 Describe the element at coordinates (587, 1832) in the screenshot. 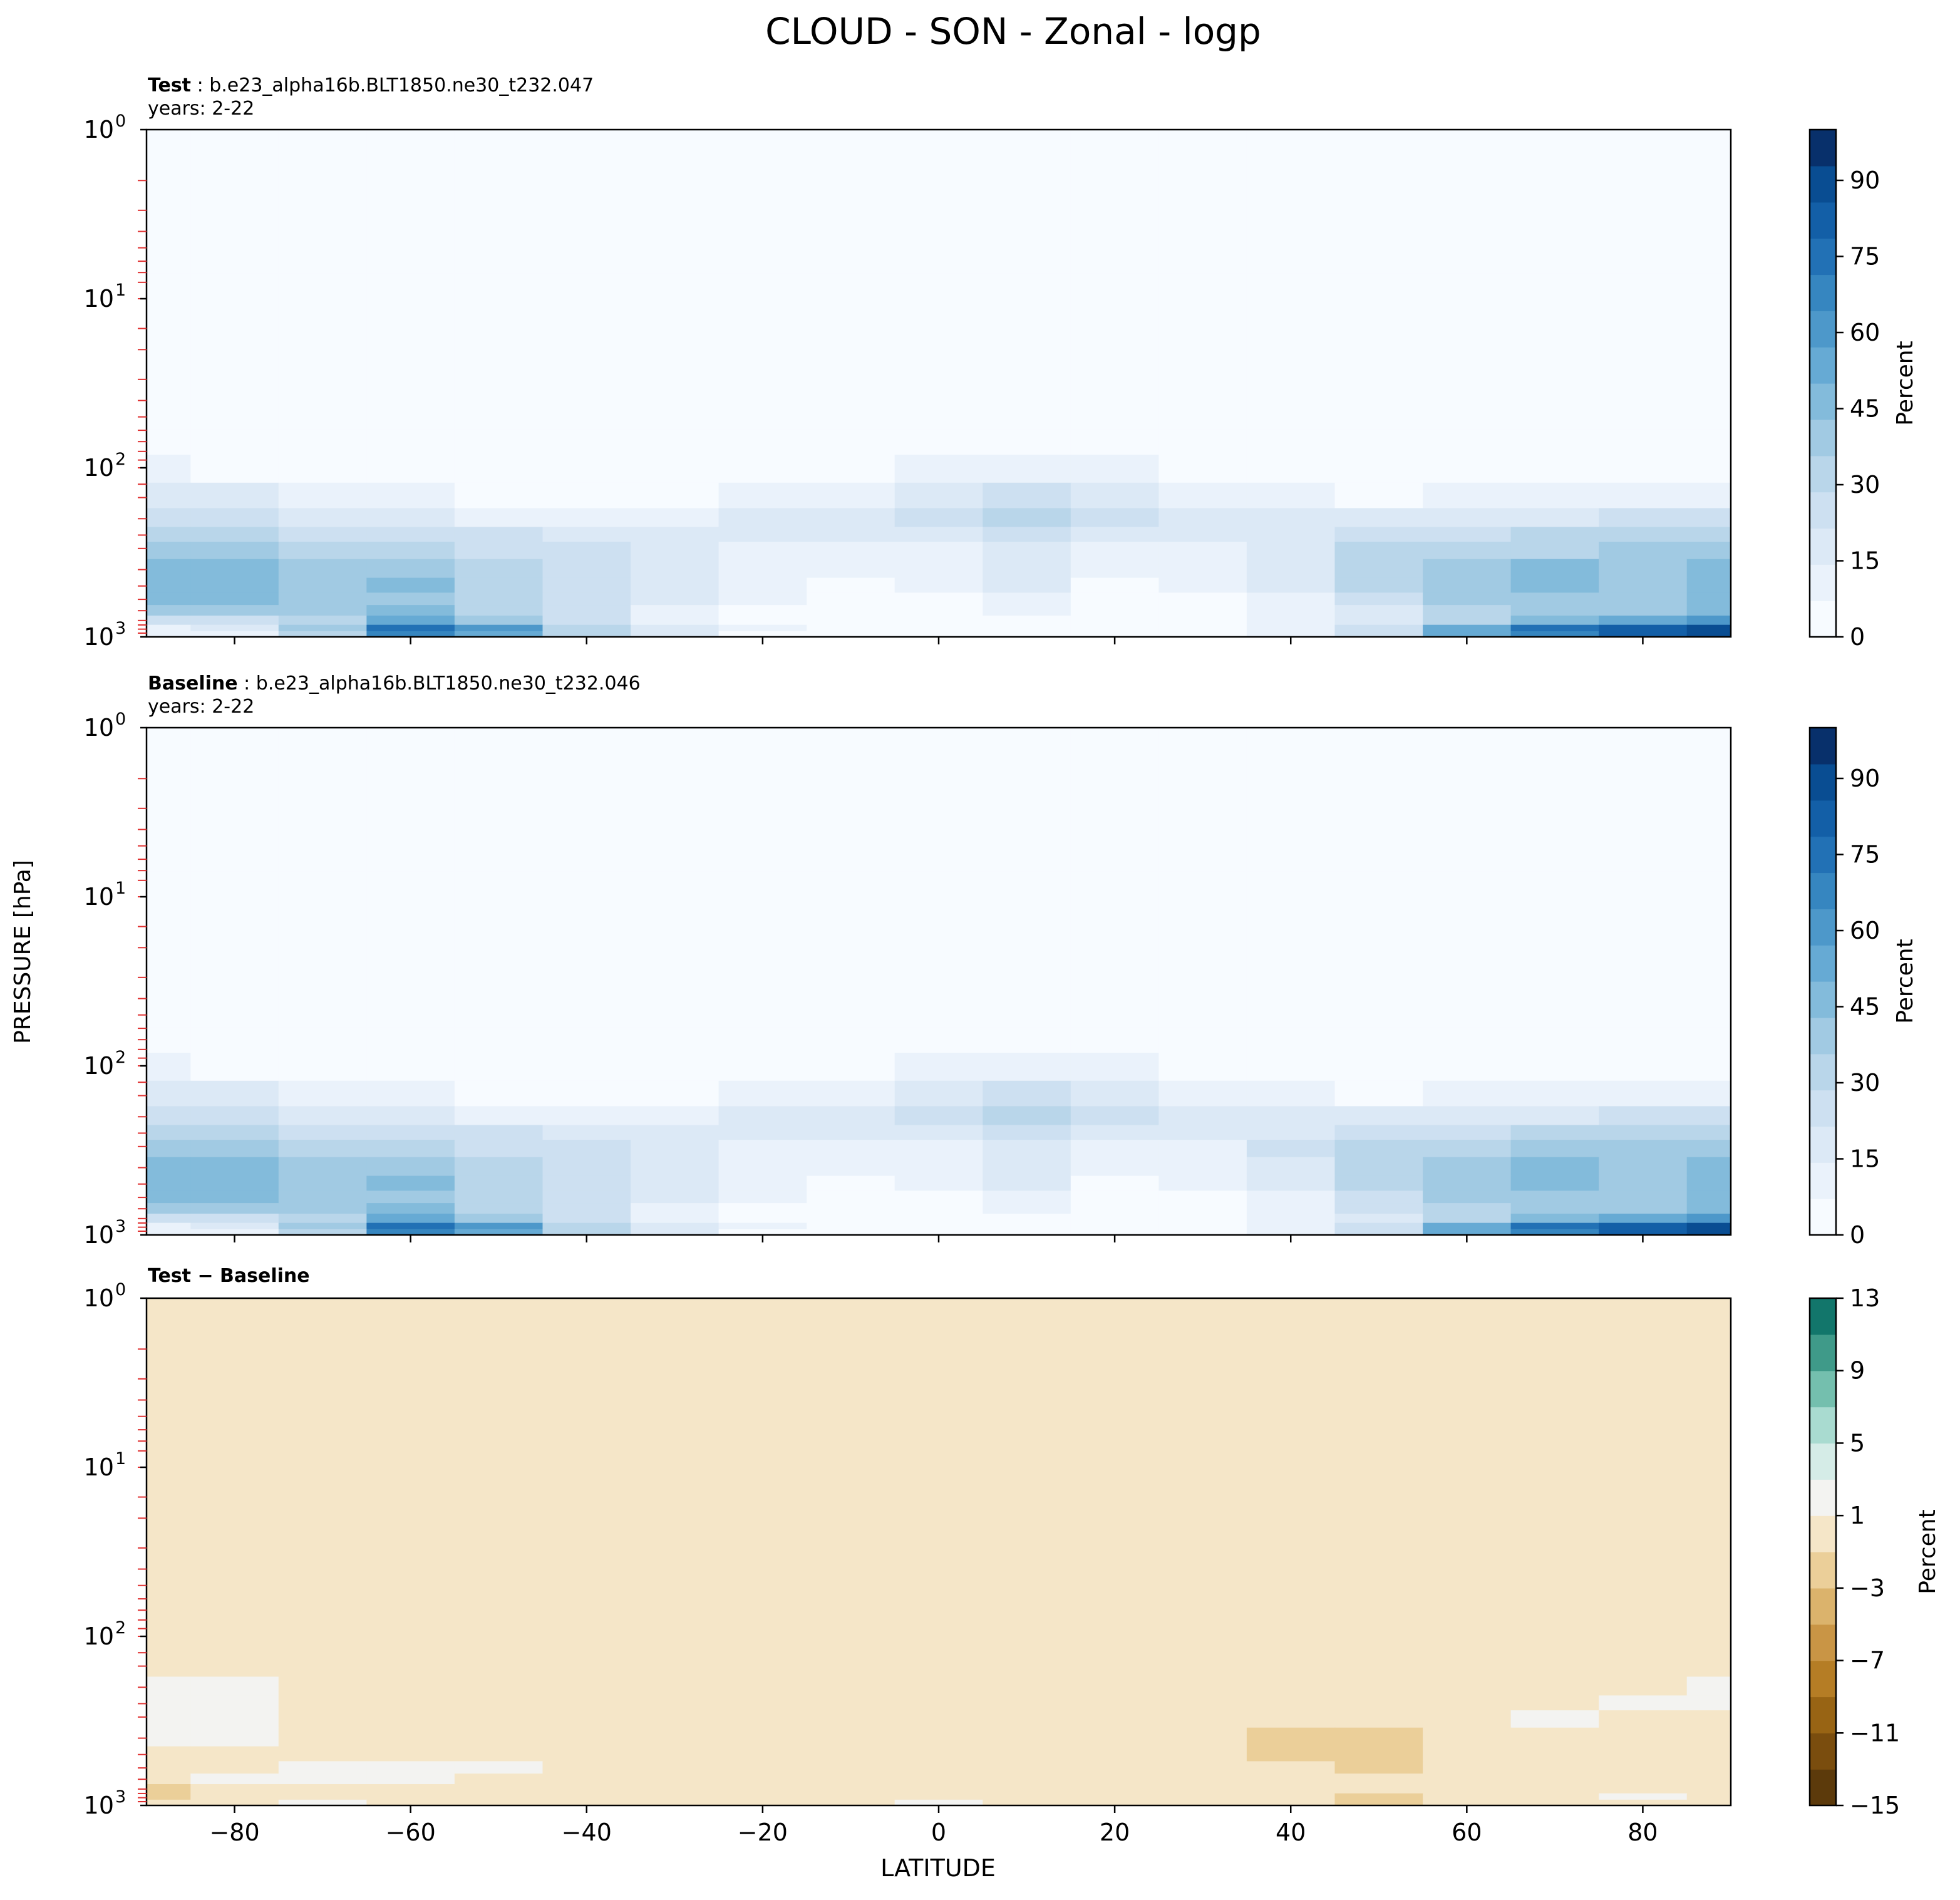

I see `x-tick-label: −40` at that location.